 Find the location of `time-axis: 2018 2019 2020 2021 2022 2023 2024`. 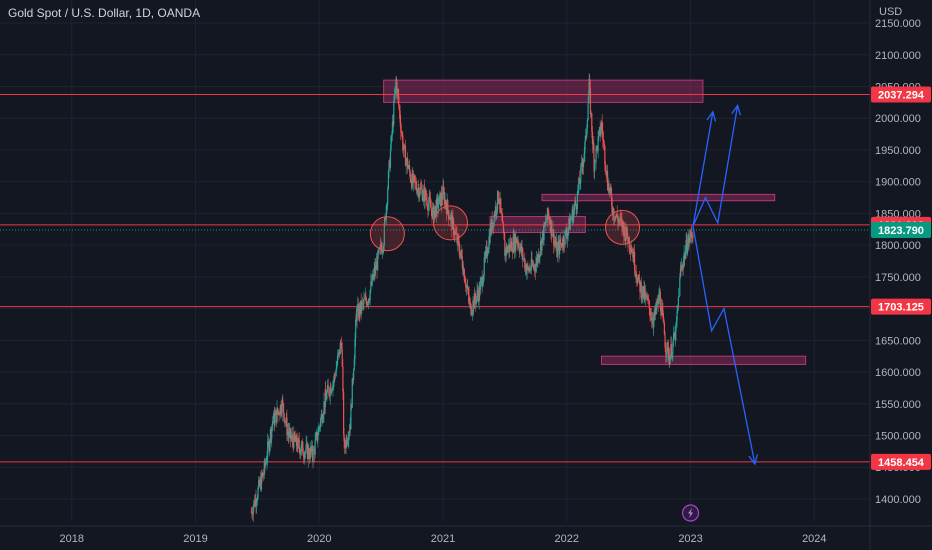

time-axis: 2018 2019 2020 2021 2022 2023 2024 is located at coordinates (466, 535).